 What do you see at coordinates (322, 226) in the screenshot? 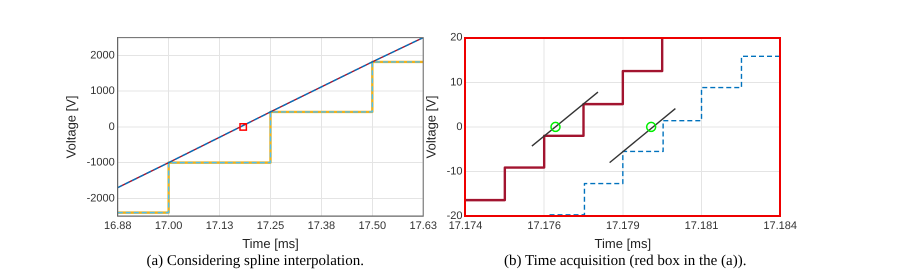
I see `x-tick-label: 17.38` at bounding box center [322, 226].